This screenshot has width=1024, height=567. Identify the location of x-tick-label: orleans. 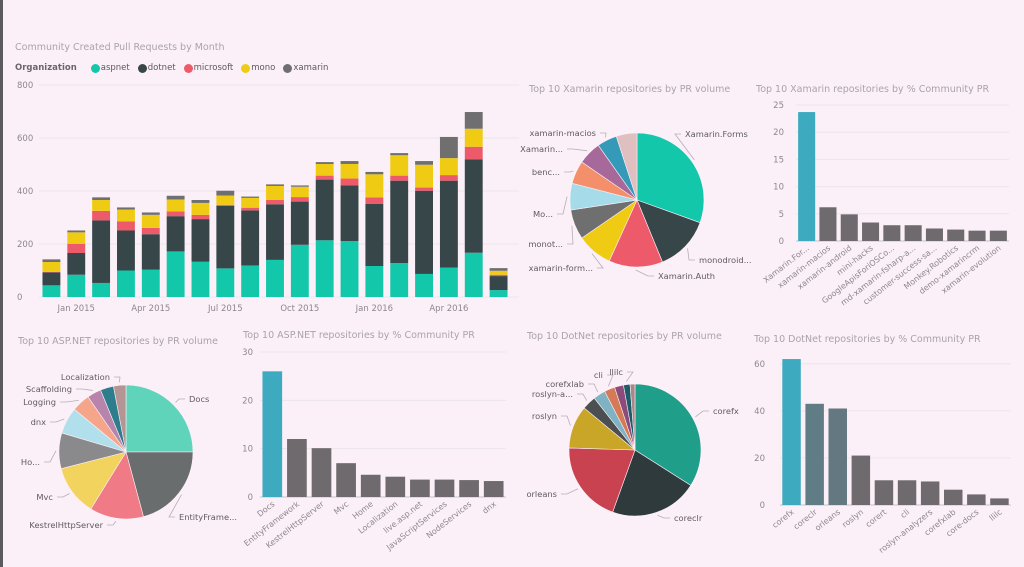
(827, 519).